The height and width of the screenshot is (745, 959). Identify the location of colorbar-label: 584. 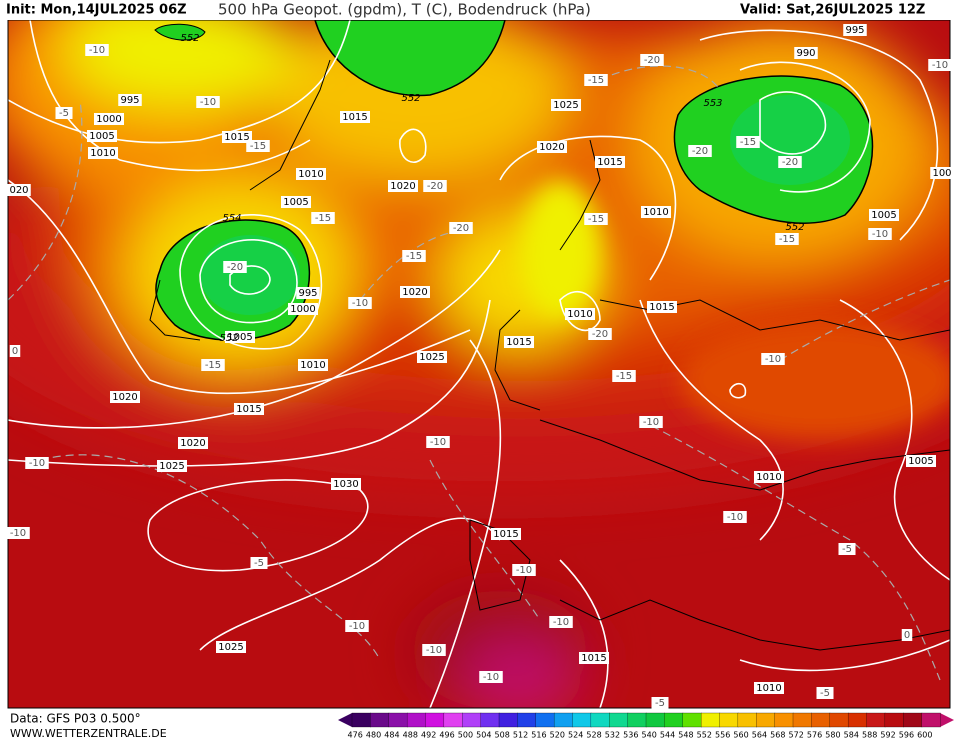
(851, 735).